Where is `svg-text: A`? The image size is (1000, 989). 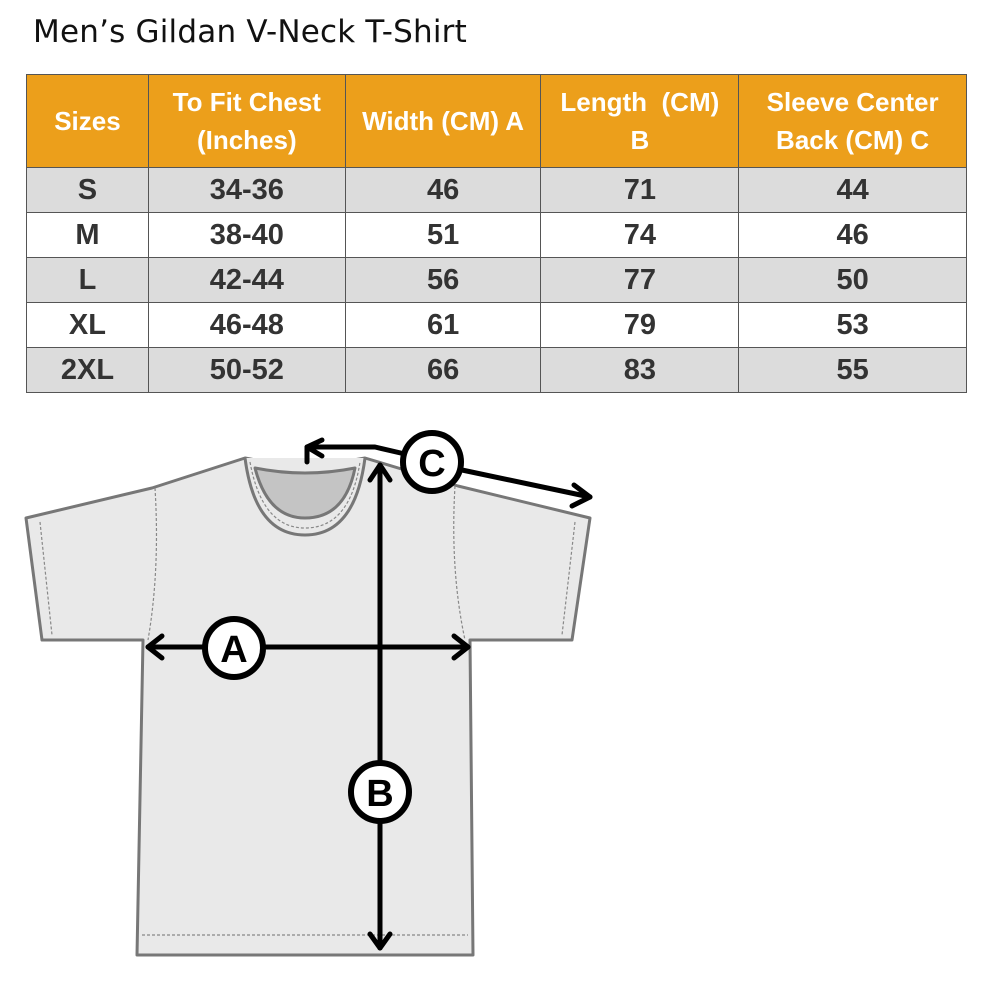 svg-text: A is located at coordinates (233, 650).